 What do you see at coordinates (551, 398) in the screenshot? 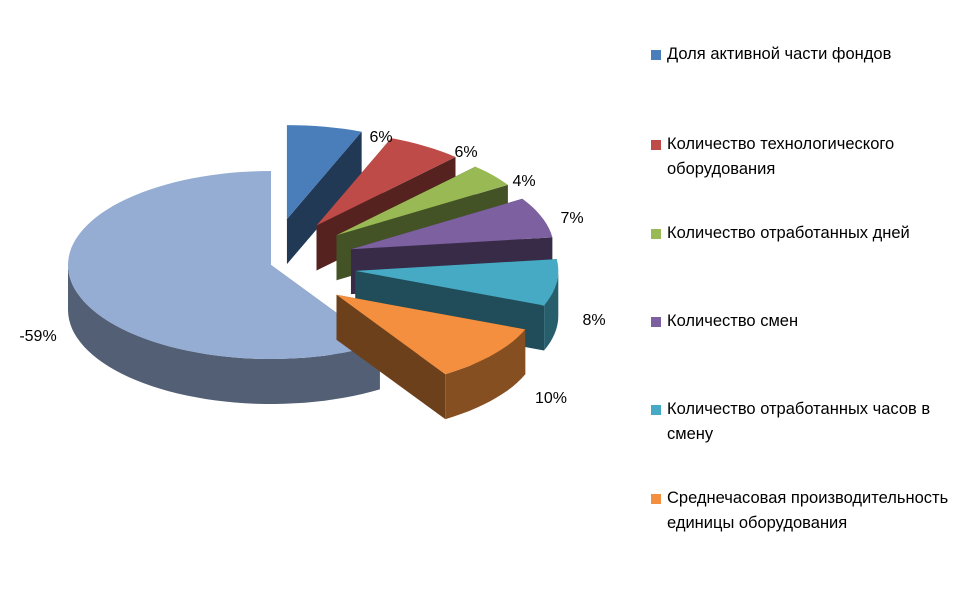
I see `data-label: 10%` at bounding box center [551, 398].